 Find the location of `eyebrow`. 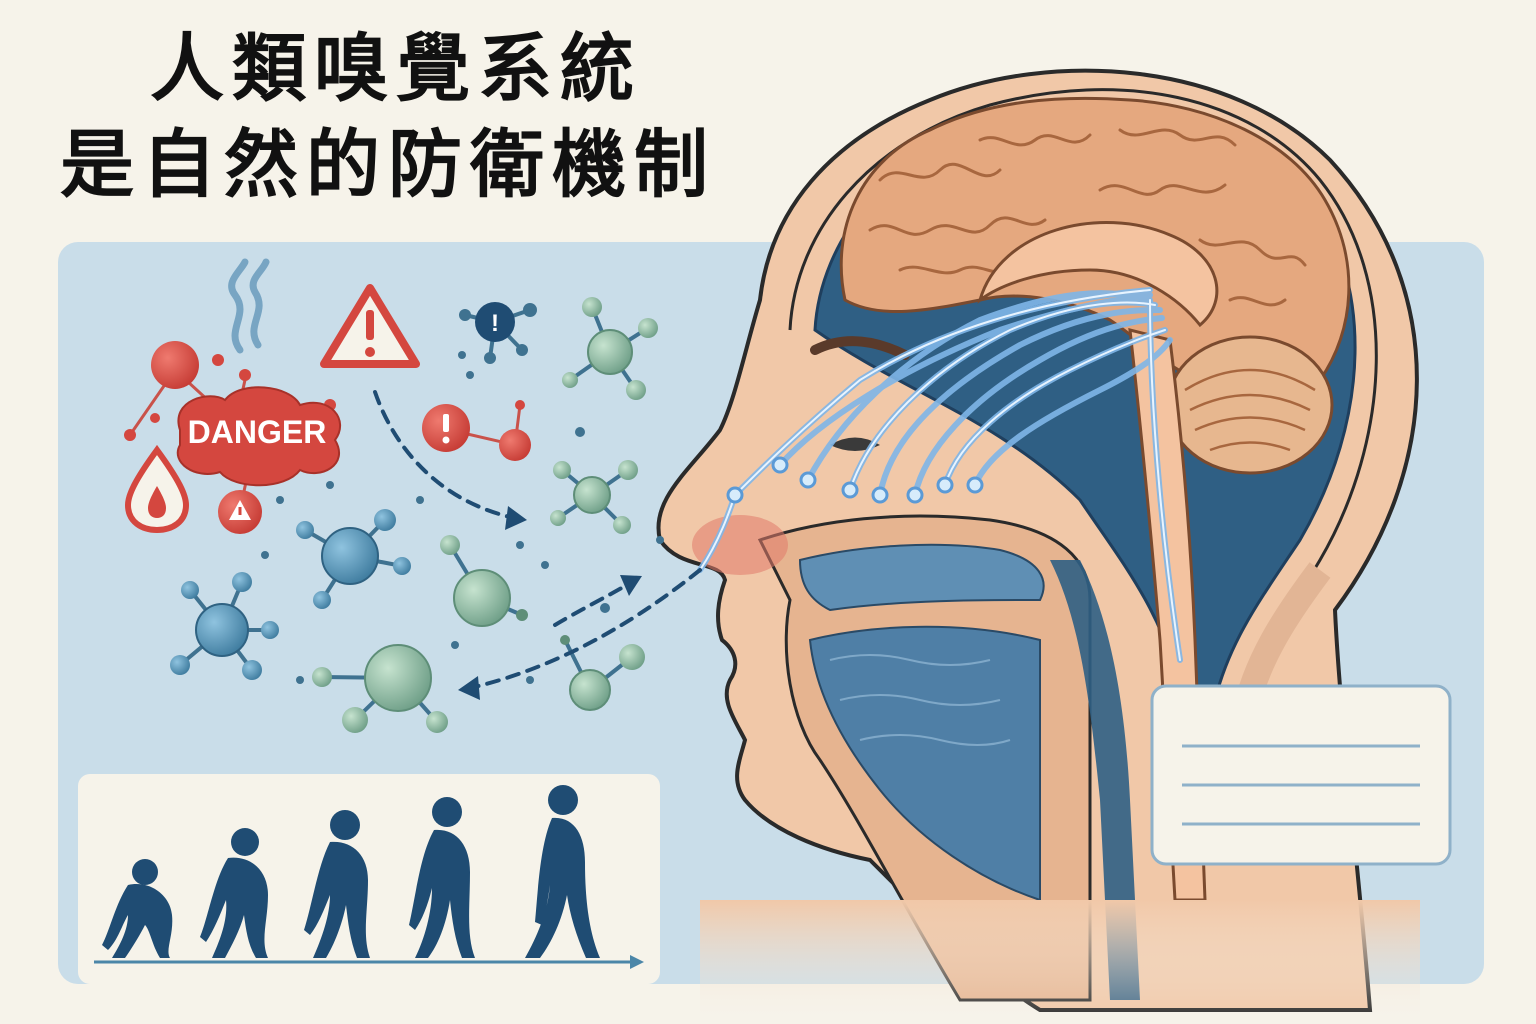

eyebrow is located at coordinates (860, 348).